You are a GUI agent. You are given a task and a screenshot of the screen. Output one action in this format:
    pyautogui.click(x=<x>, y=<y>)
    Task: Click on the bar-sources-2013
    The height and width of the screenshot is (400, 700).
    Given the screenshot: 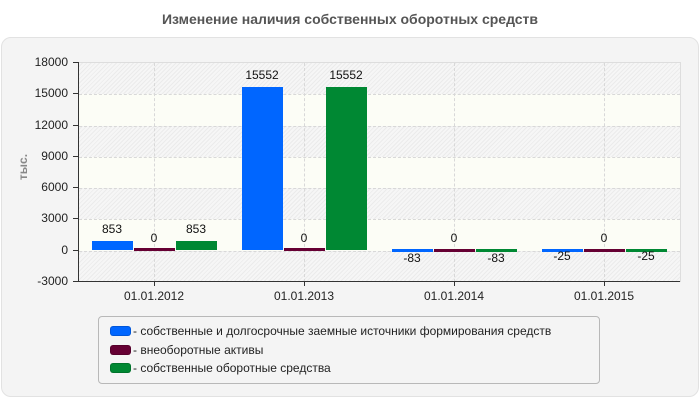 What is the action you would take?
    pyautogui.click(x=262, y=168)
    